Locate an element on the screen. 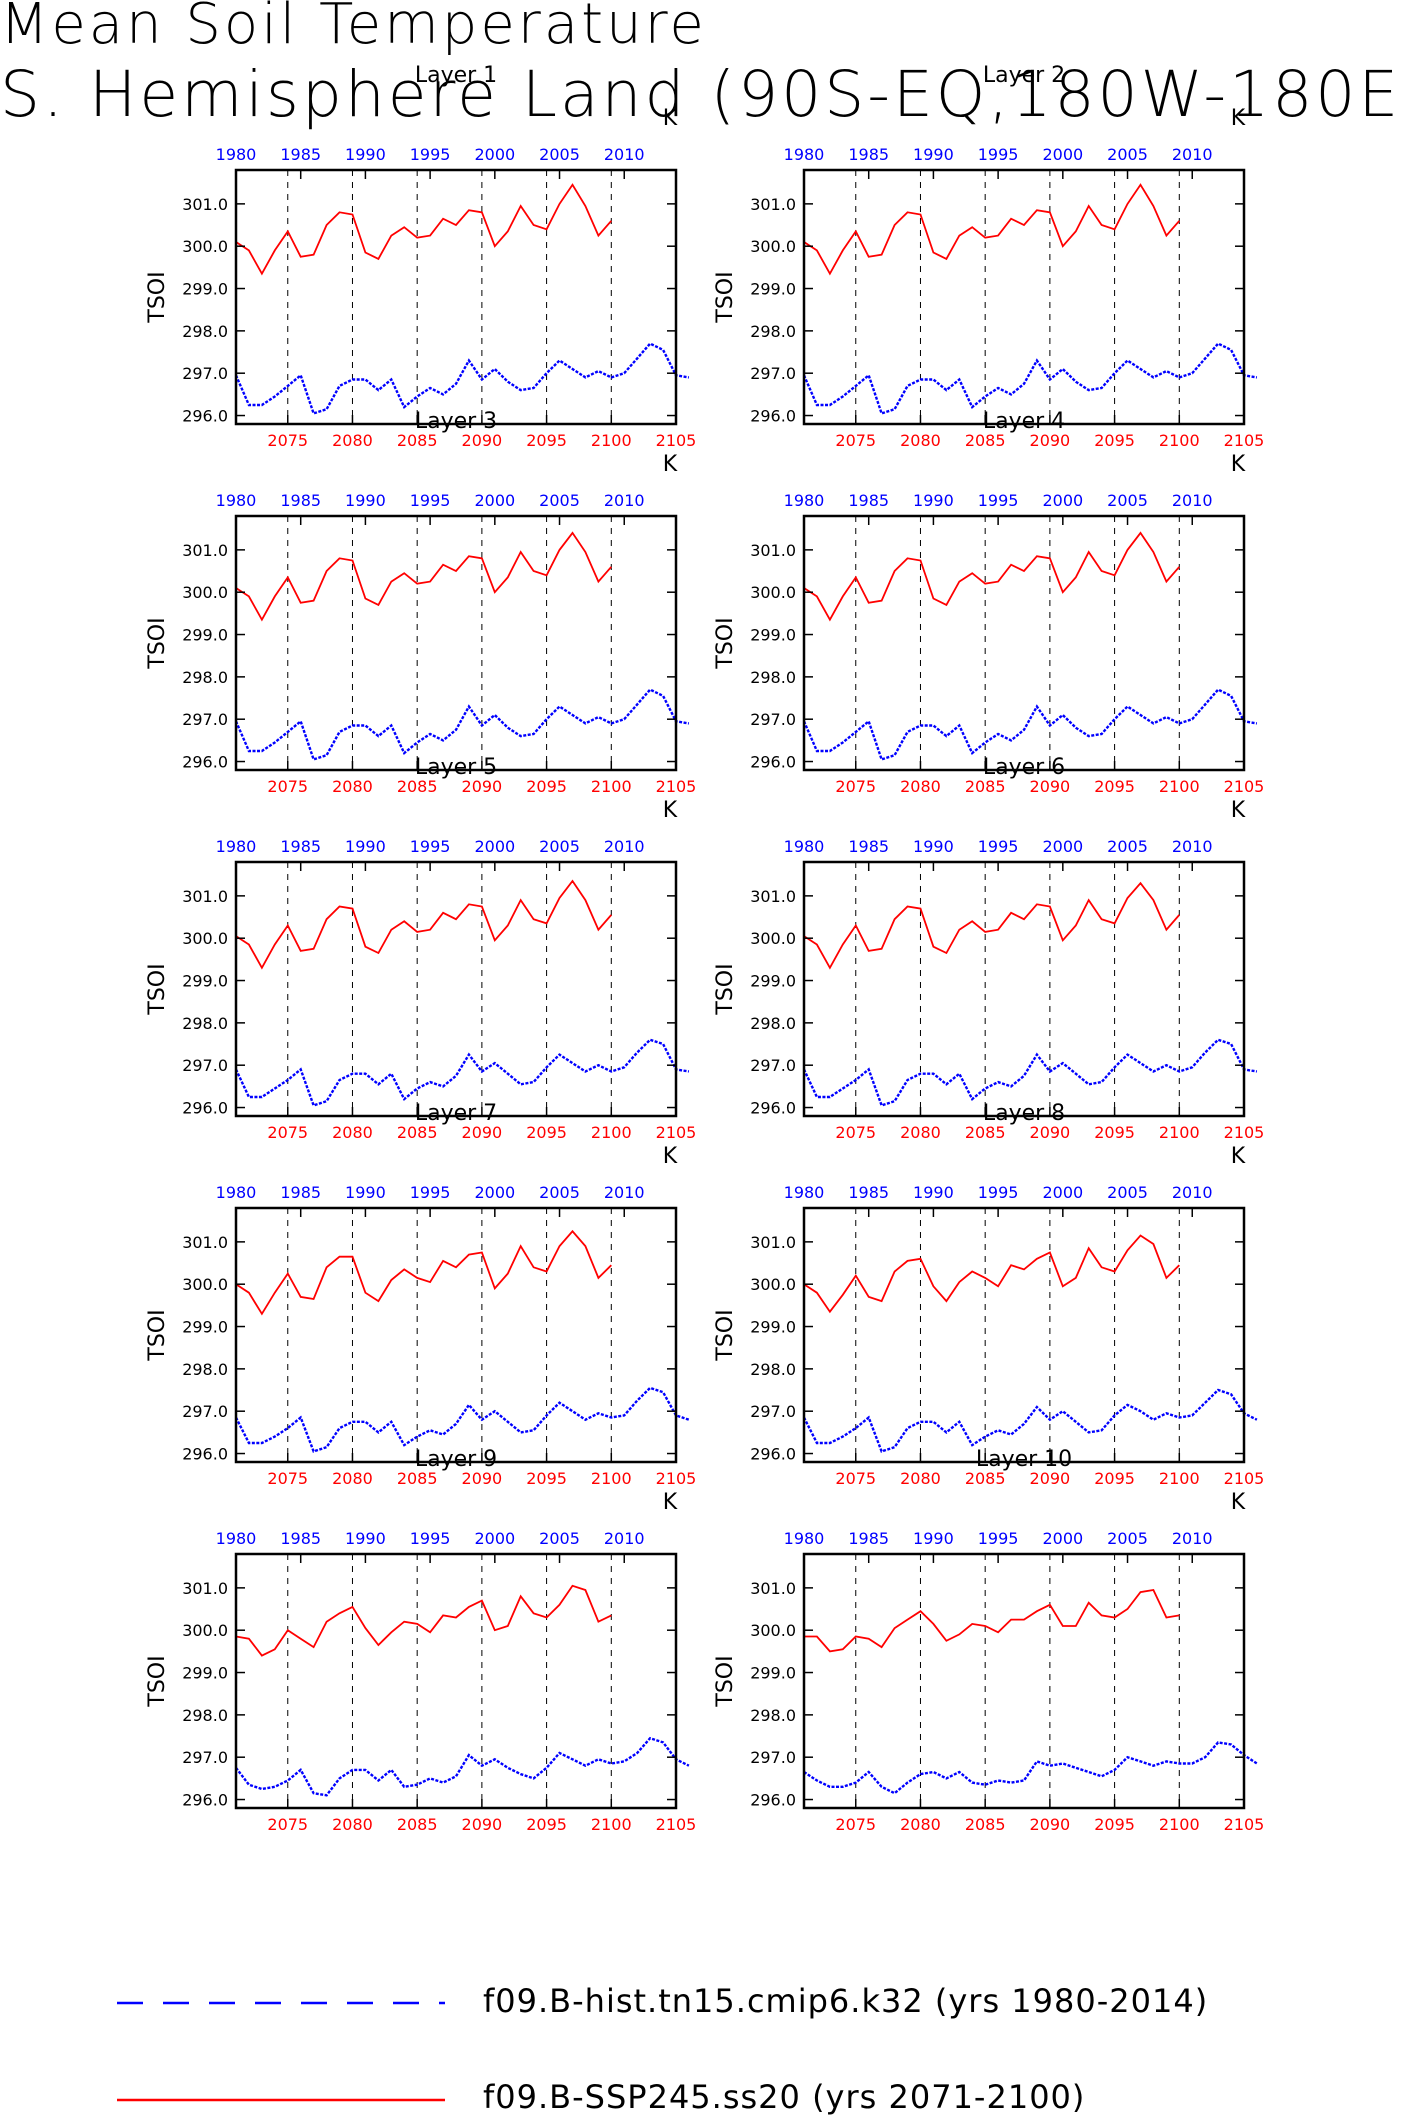  panel-title: Layer 7 is located at coordinates (456, 1113).